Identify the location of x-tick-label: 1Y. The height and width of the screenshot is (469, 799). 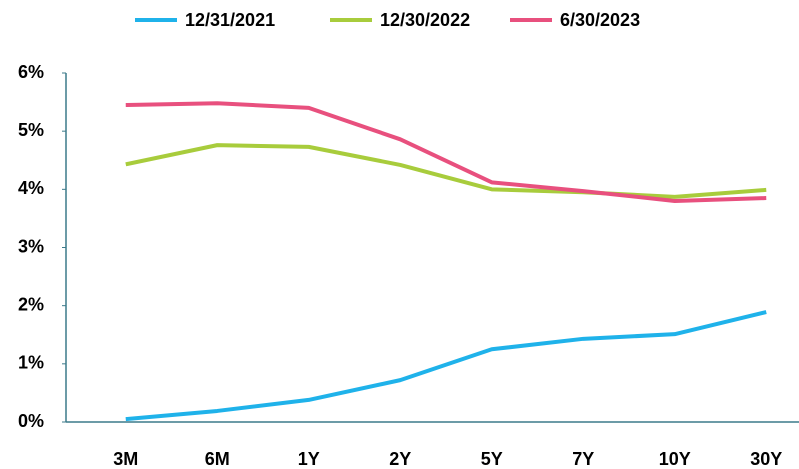
(309, 459).